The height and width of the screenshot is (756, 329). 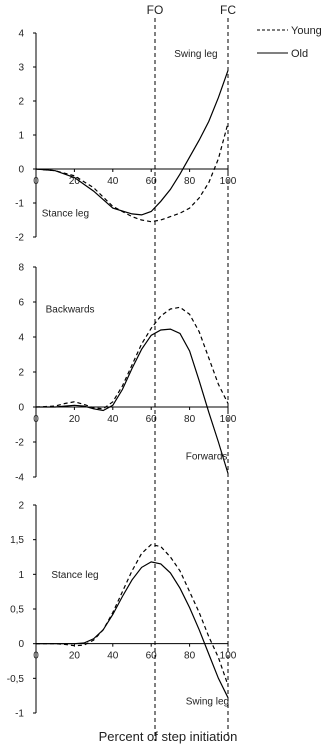 What do you see at coordinates (19, 478) in the screenshot?
I see `y-tick-label: -4` at bounding box center [19, 478].